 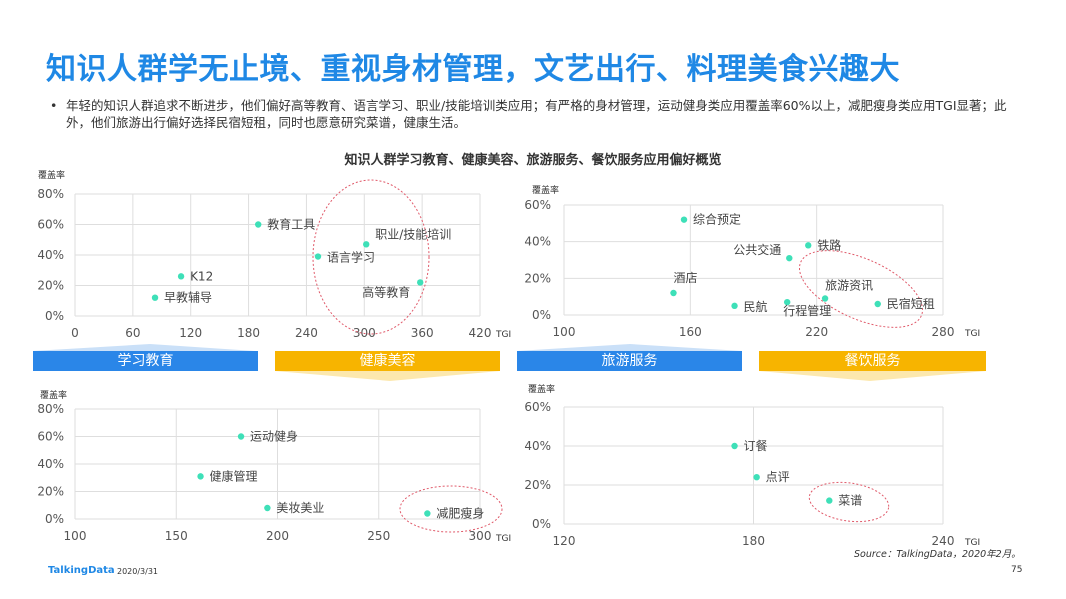 What do you see at coordinates (291, 224) in the screenshot?
I see `point-label: 教育工具` at bounding box center [291, 224].